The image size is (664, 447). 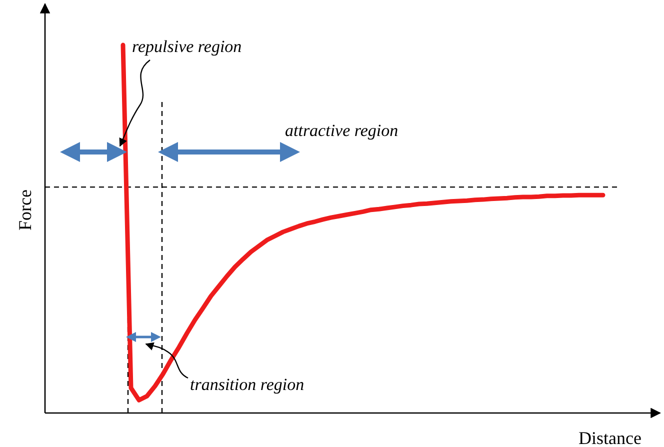 I want to click on x-axis-title: Distance, so click(x=610, y=437).